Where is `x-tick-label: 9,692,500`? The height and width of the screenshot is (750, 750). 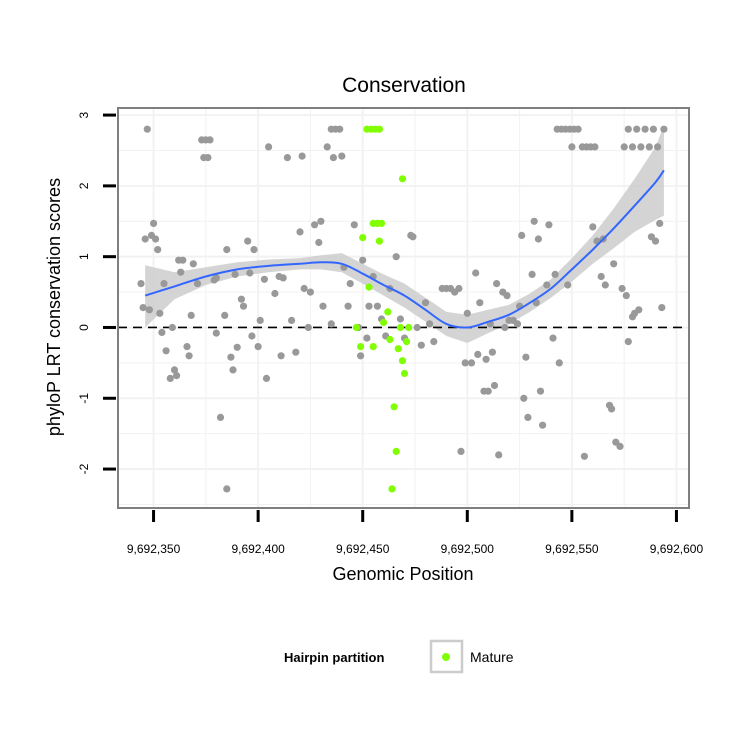 x-tick-label: 9,692,500 is located at coordinates (468, 549).